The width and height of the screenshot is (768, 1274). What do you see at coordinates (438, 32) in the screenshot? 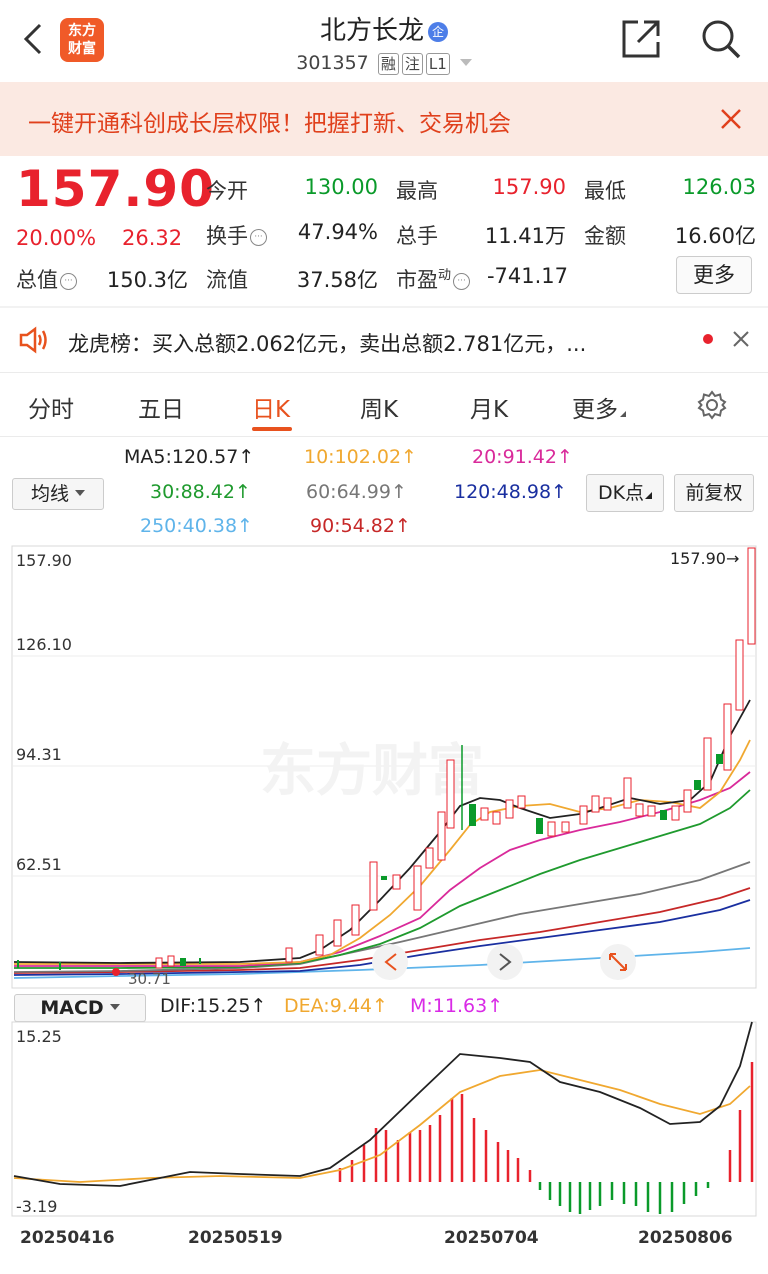
I see `enterprise-badge: 企` at bounding box center [438, 32].